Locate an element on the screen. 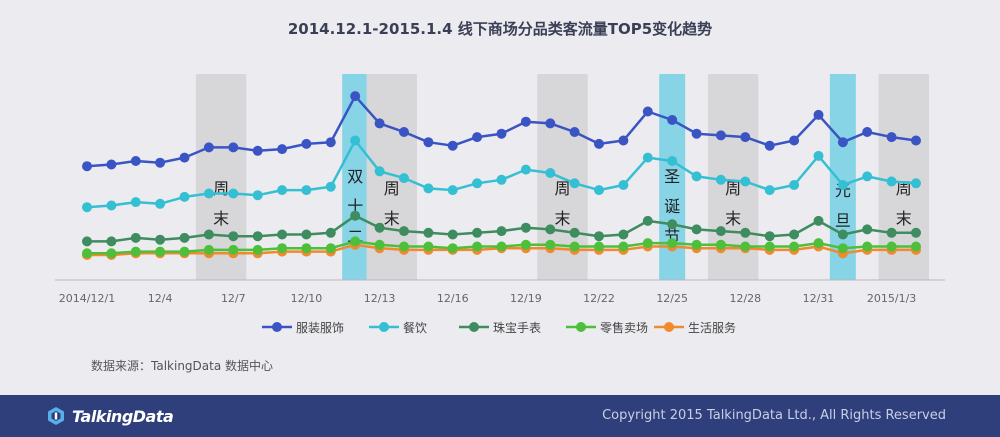  series-零售卖场 is located at coordinates (501, 247).